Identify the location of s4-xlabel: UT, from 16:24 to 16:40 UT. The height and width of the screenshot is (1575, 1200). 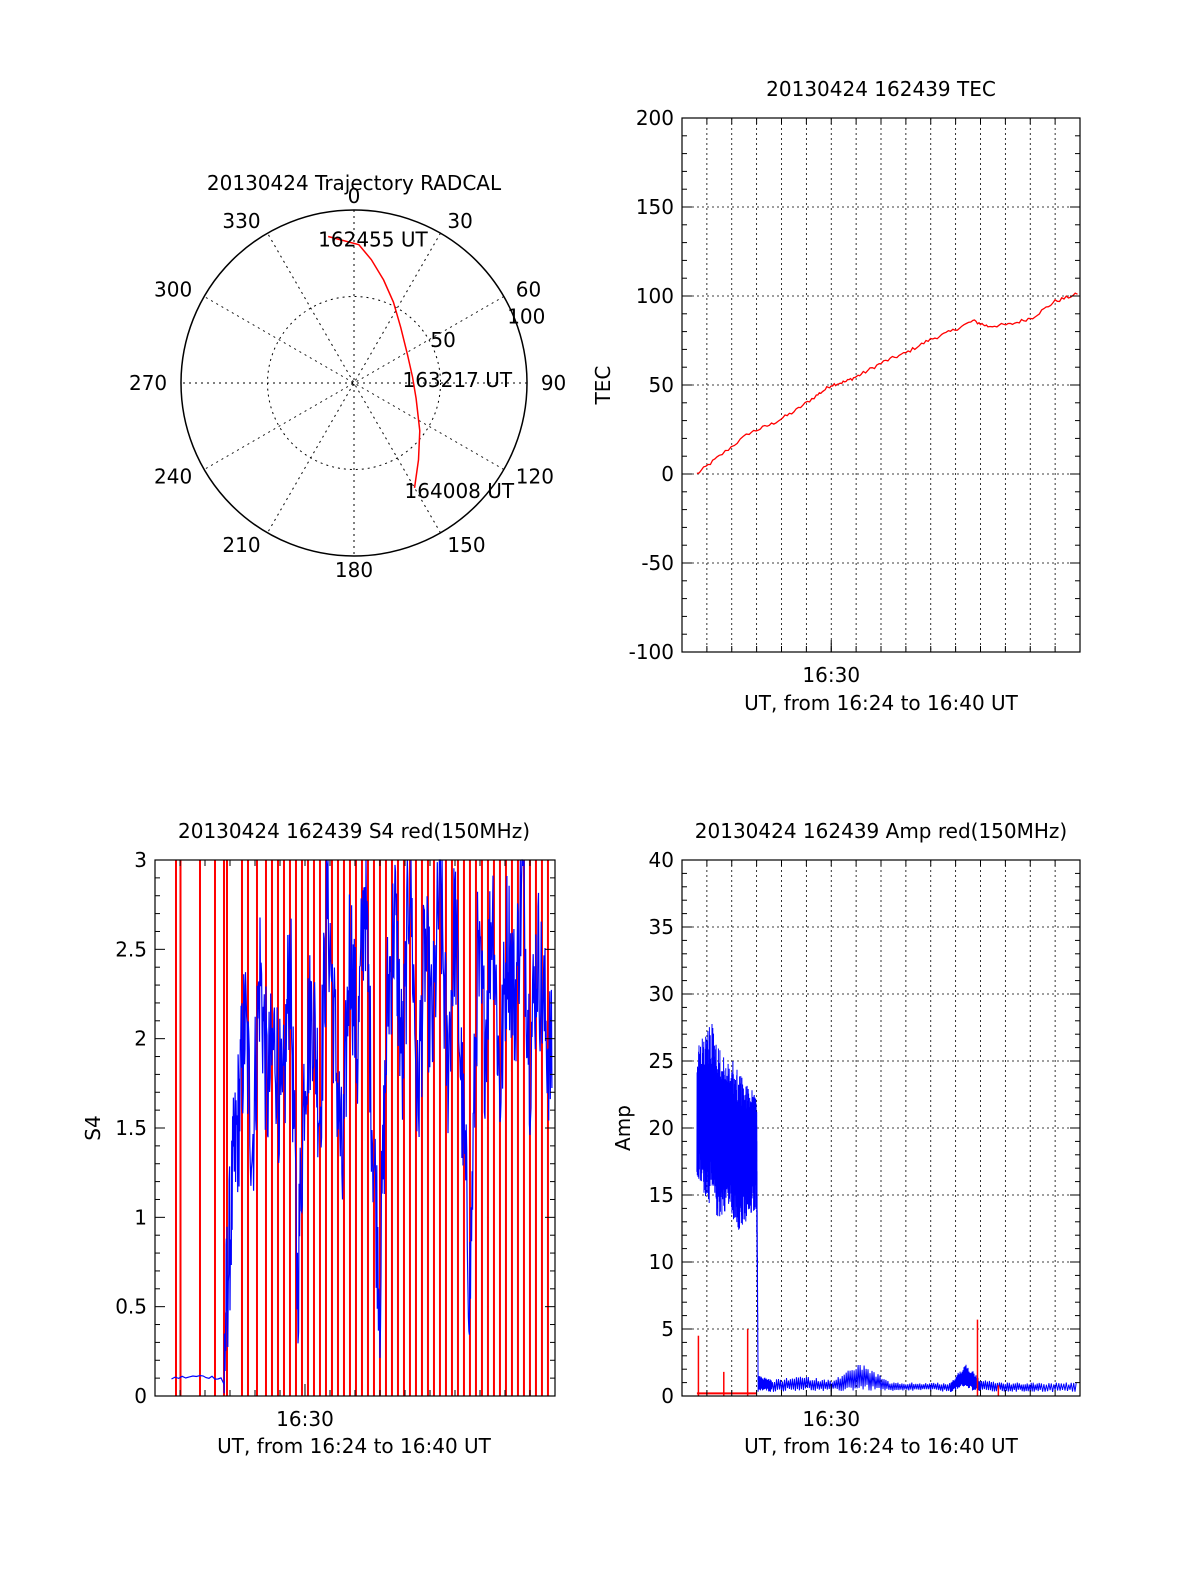
(354, 1446).